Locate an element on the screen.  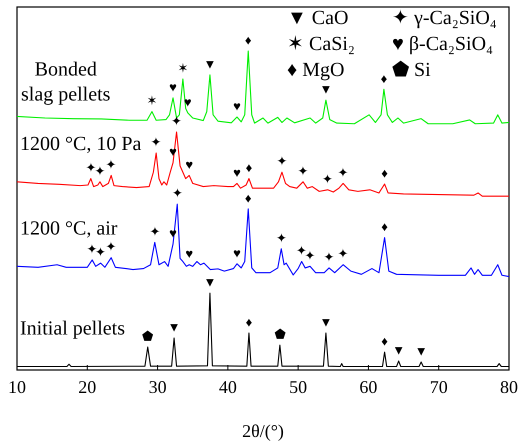
series-label: 1200 °C, air is located at coordinates (69, 228).